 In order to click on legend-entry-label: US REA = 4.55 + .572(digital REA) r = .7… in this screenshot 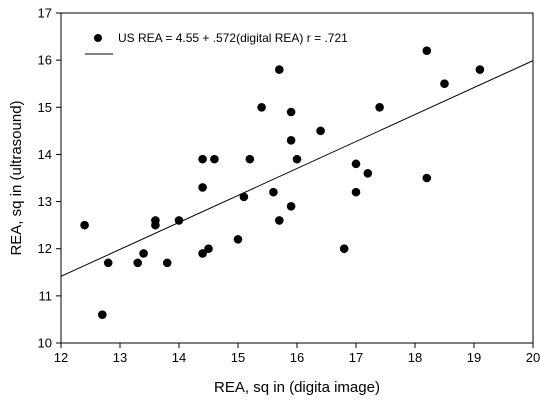, I will do `click(233, 38)`.